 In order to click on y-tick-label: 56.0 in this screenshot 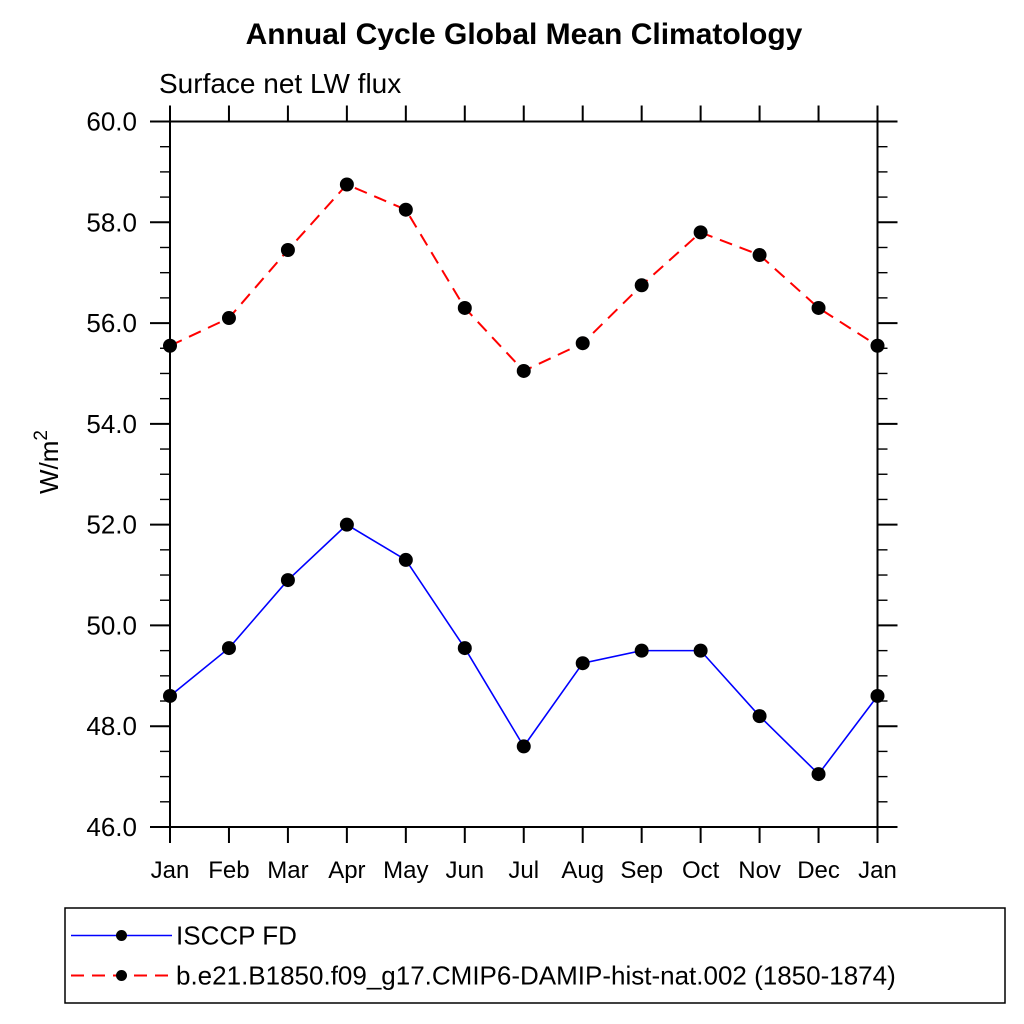, I will do `click(111, 323)`.